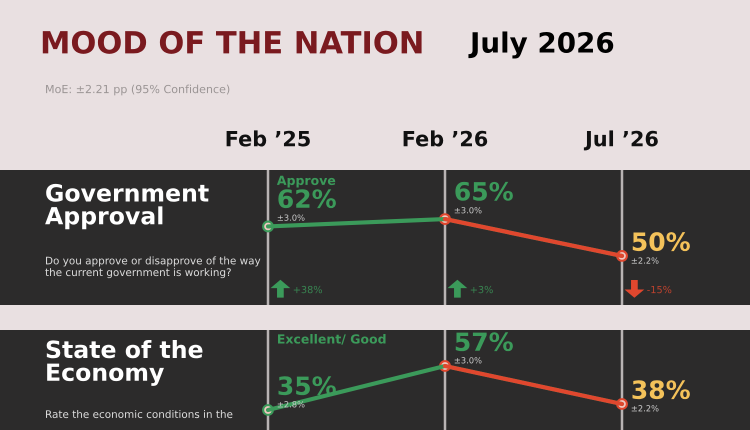 The height and width of the screenshot is (430, 750). I want to click on data-label: 57%, so click(484, 342).